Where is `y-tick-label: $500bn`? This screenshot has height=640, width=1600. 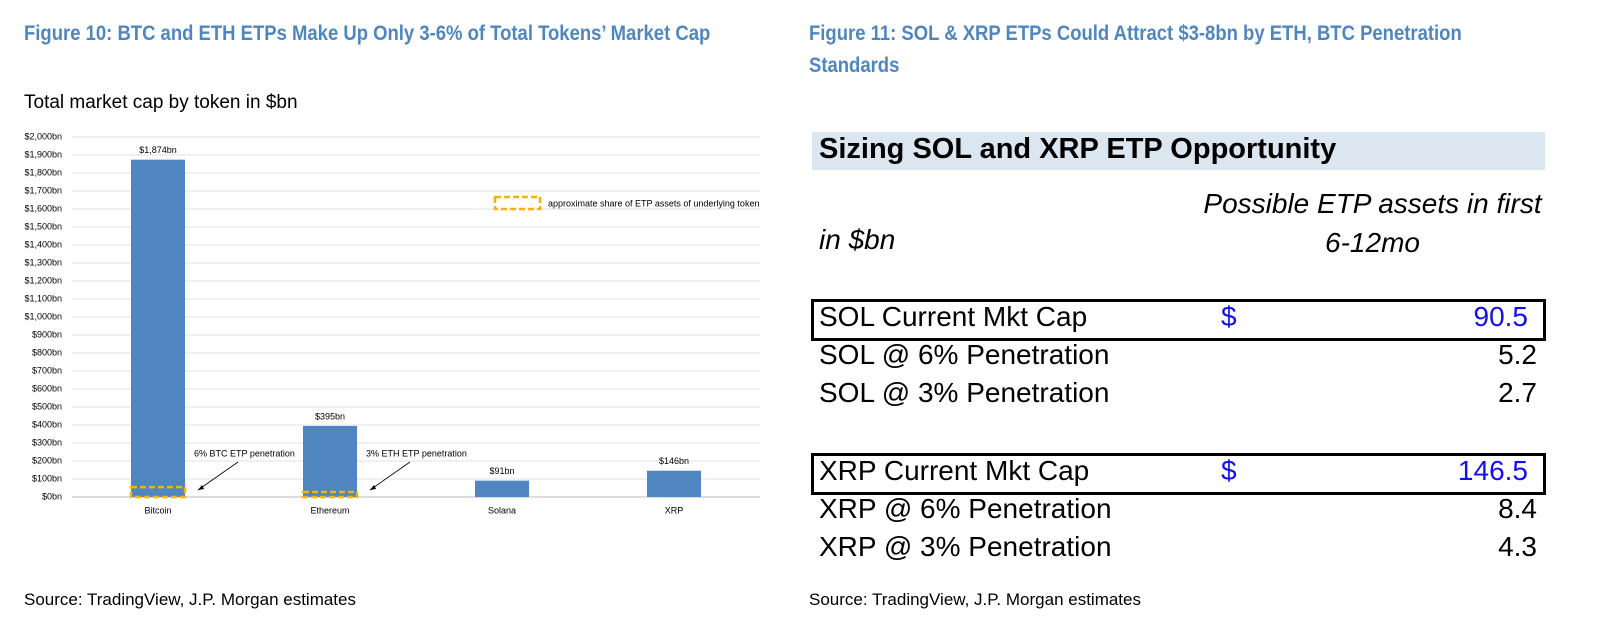
y-tick-label: $500bn is located at coordinates (47, 406).